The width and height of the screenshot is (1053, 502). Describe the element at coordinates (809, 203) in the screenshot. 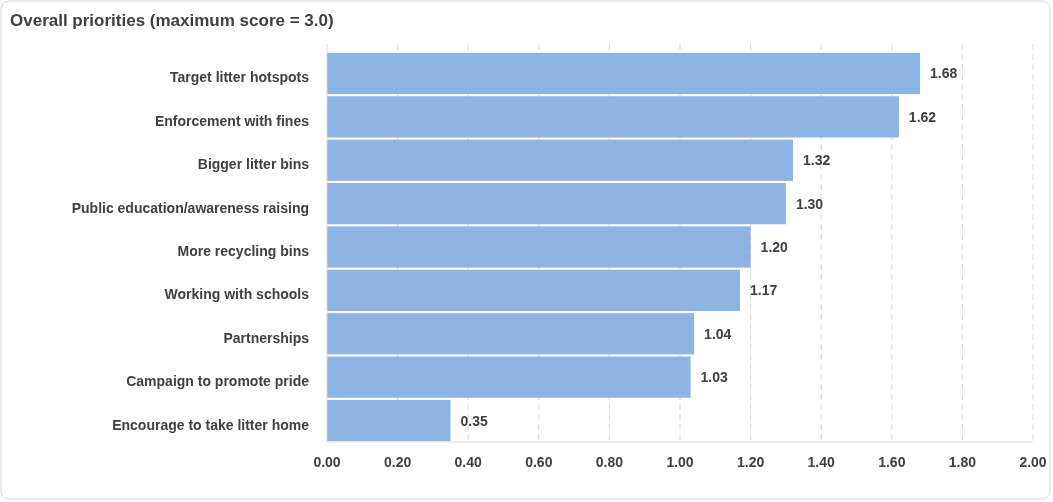

I see `data-label: 1.30` at that location.